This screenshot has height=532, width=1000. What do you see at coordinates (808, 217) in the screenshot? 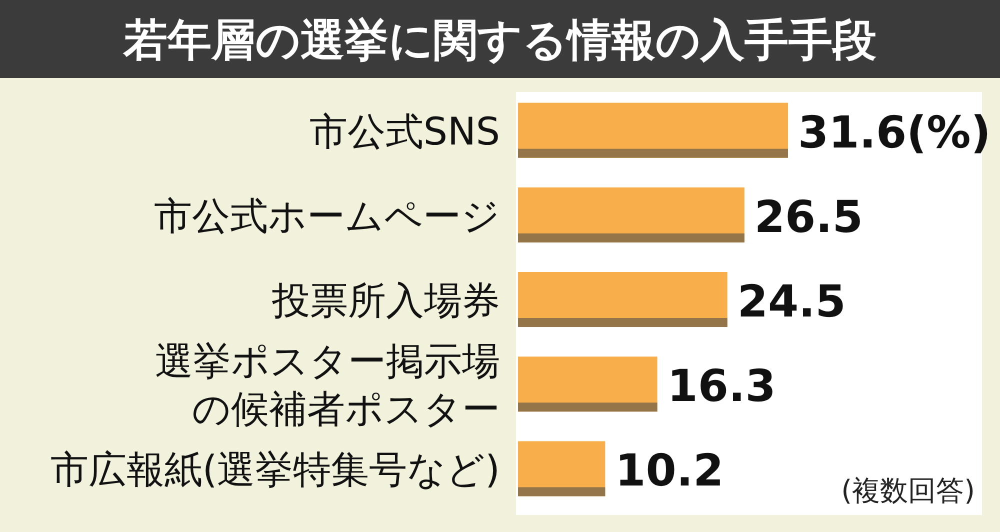
I see `data-label: 26.5` at bounding box center [808, 217].